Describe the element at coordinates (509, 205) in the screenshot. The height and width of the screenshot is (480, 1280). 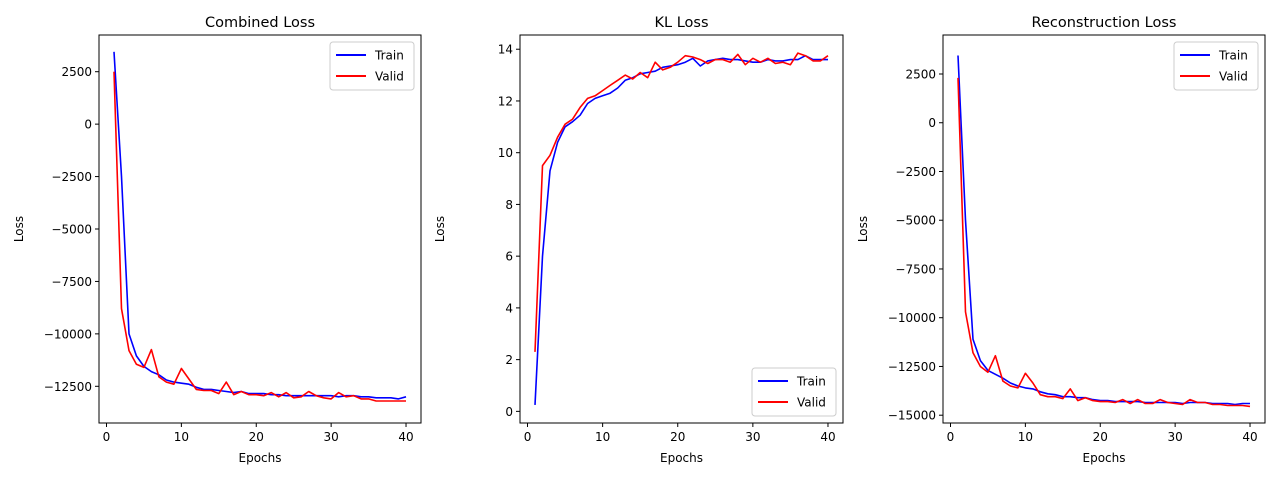
I see `y-tick-label: 8` at that location.